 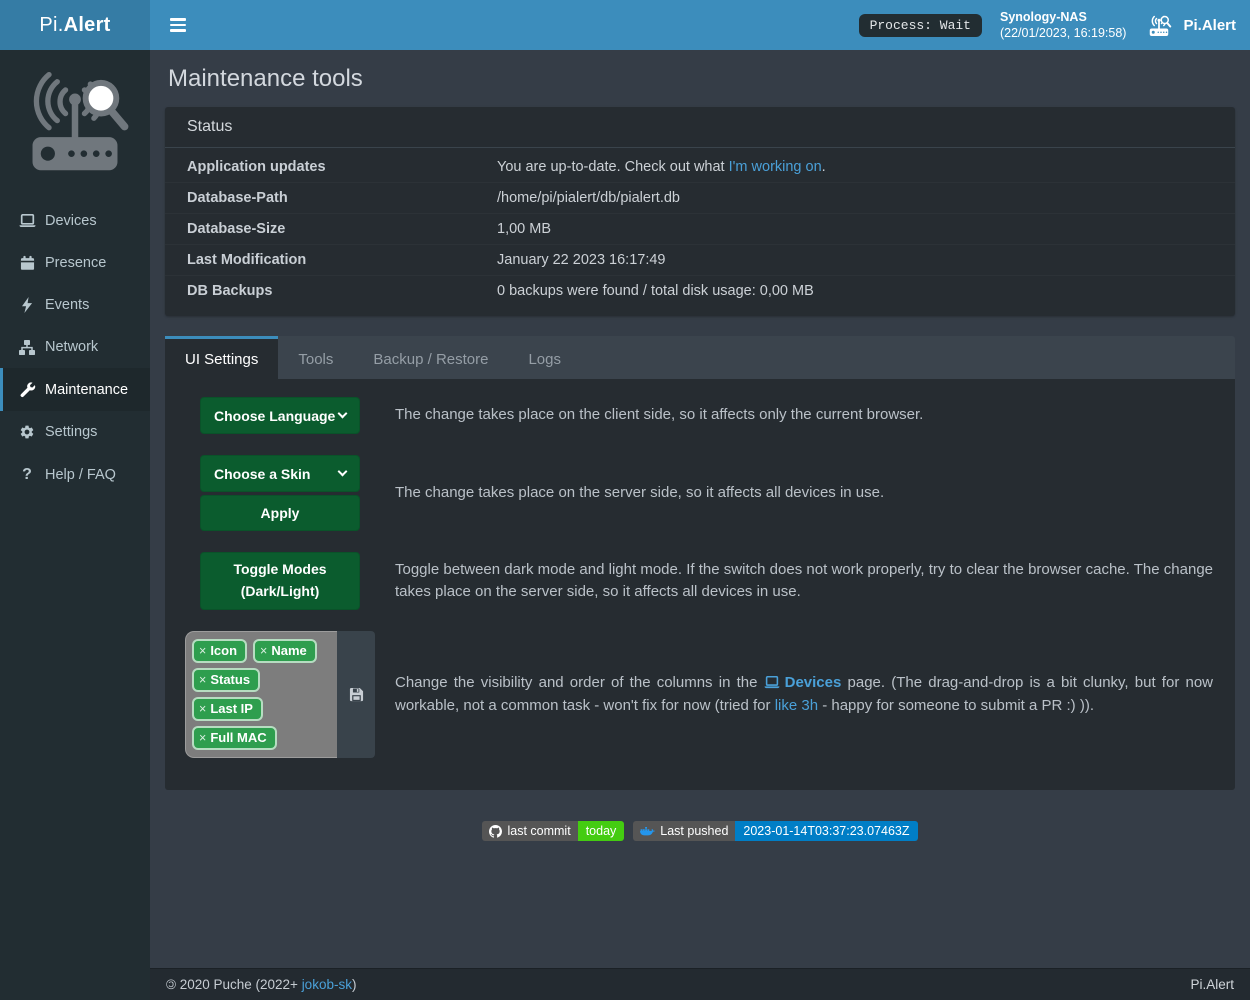 I want to click on column-tag-status: × Status, so click(x=226, y=680).